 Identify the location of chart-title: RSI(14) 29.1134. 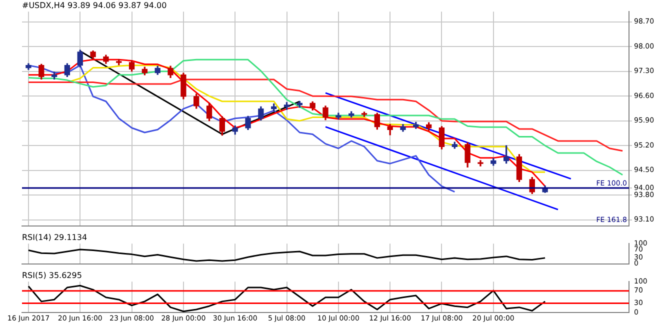
(55, 237).